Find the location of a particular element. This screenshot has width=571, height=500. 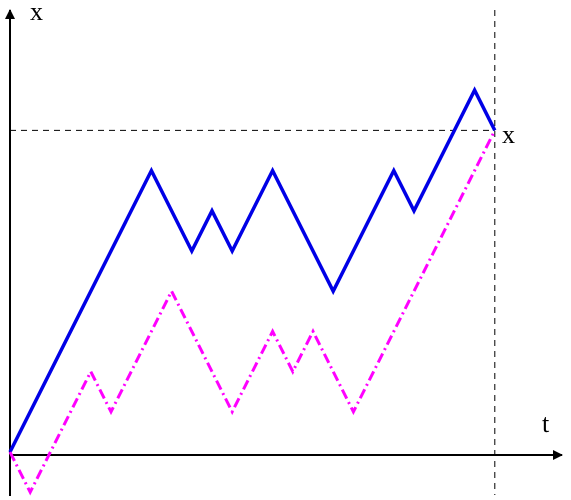

t-axis-label: t is located at coordinates (546, 423).